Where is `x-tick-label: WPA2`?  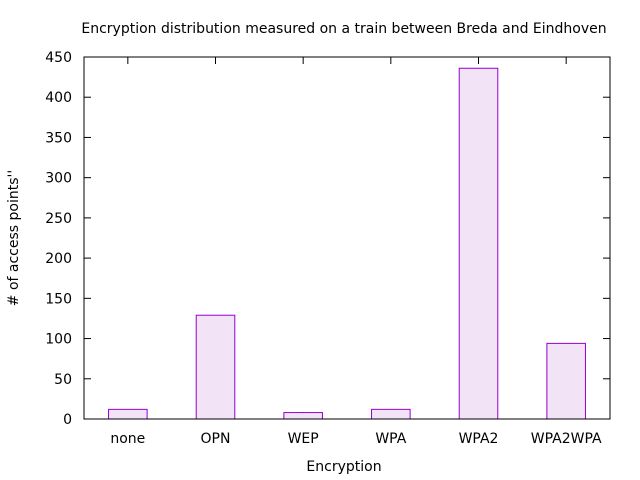 x-tick-label: WPA2 is located at coordinates (479, 439).